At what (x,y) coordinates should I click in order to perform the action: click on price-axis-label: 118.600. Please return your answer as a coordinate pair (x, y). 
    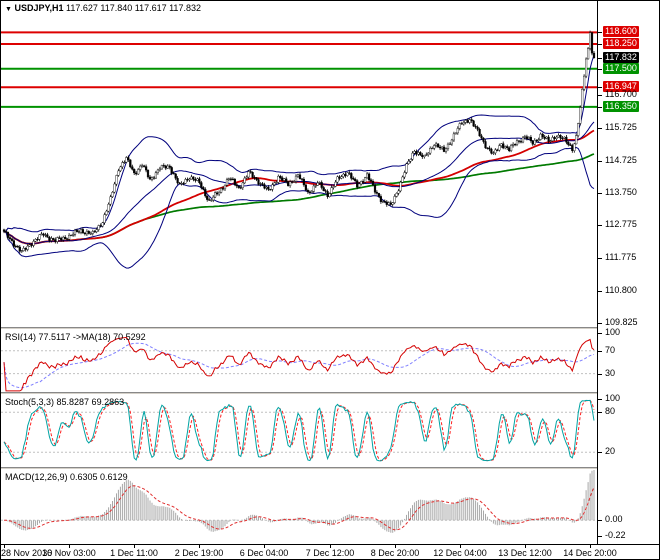
    Looking at the image, I should click on (621, 31).